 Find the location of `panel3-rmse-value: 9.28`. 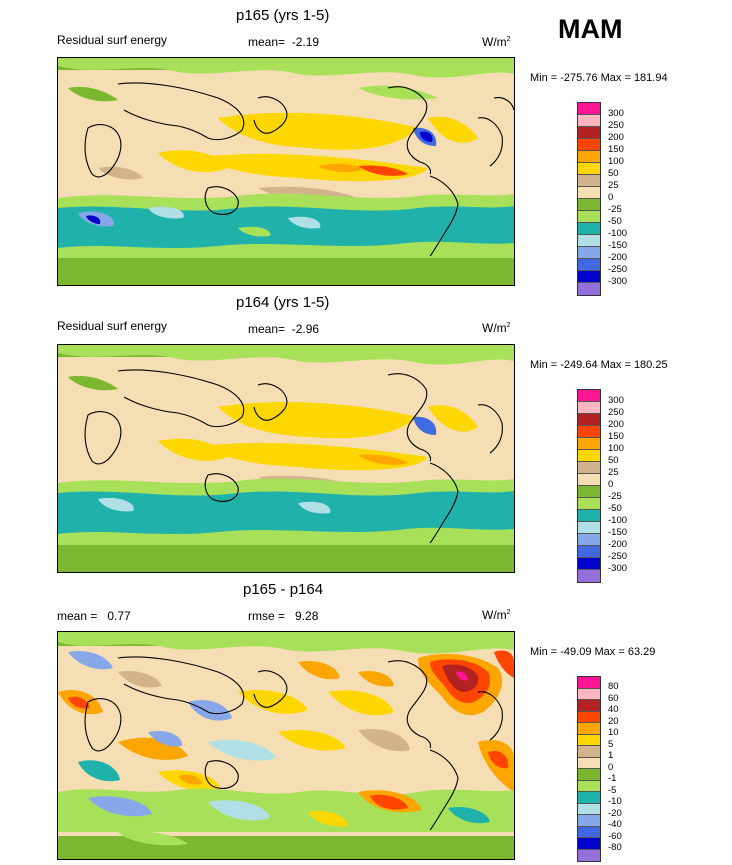

panel3-rmse-value: 9.28 is located at coordinates (307, 616).